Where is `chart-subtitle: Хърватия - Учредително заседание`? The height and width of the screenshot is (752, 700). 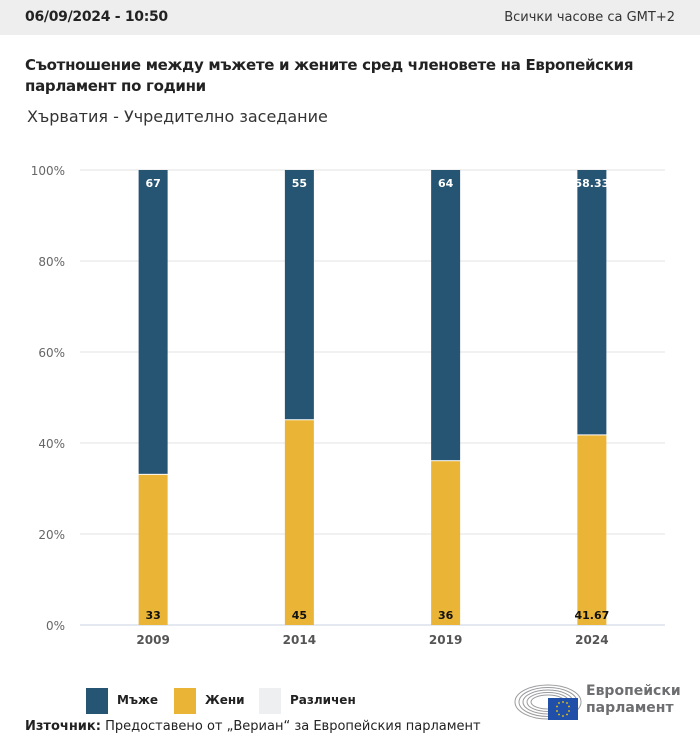
chart-subtitle: Хърватия - Учредително заседание is located at coordinates (177, 116).